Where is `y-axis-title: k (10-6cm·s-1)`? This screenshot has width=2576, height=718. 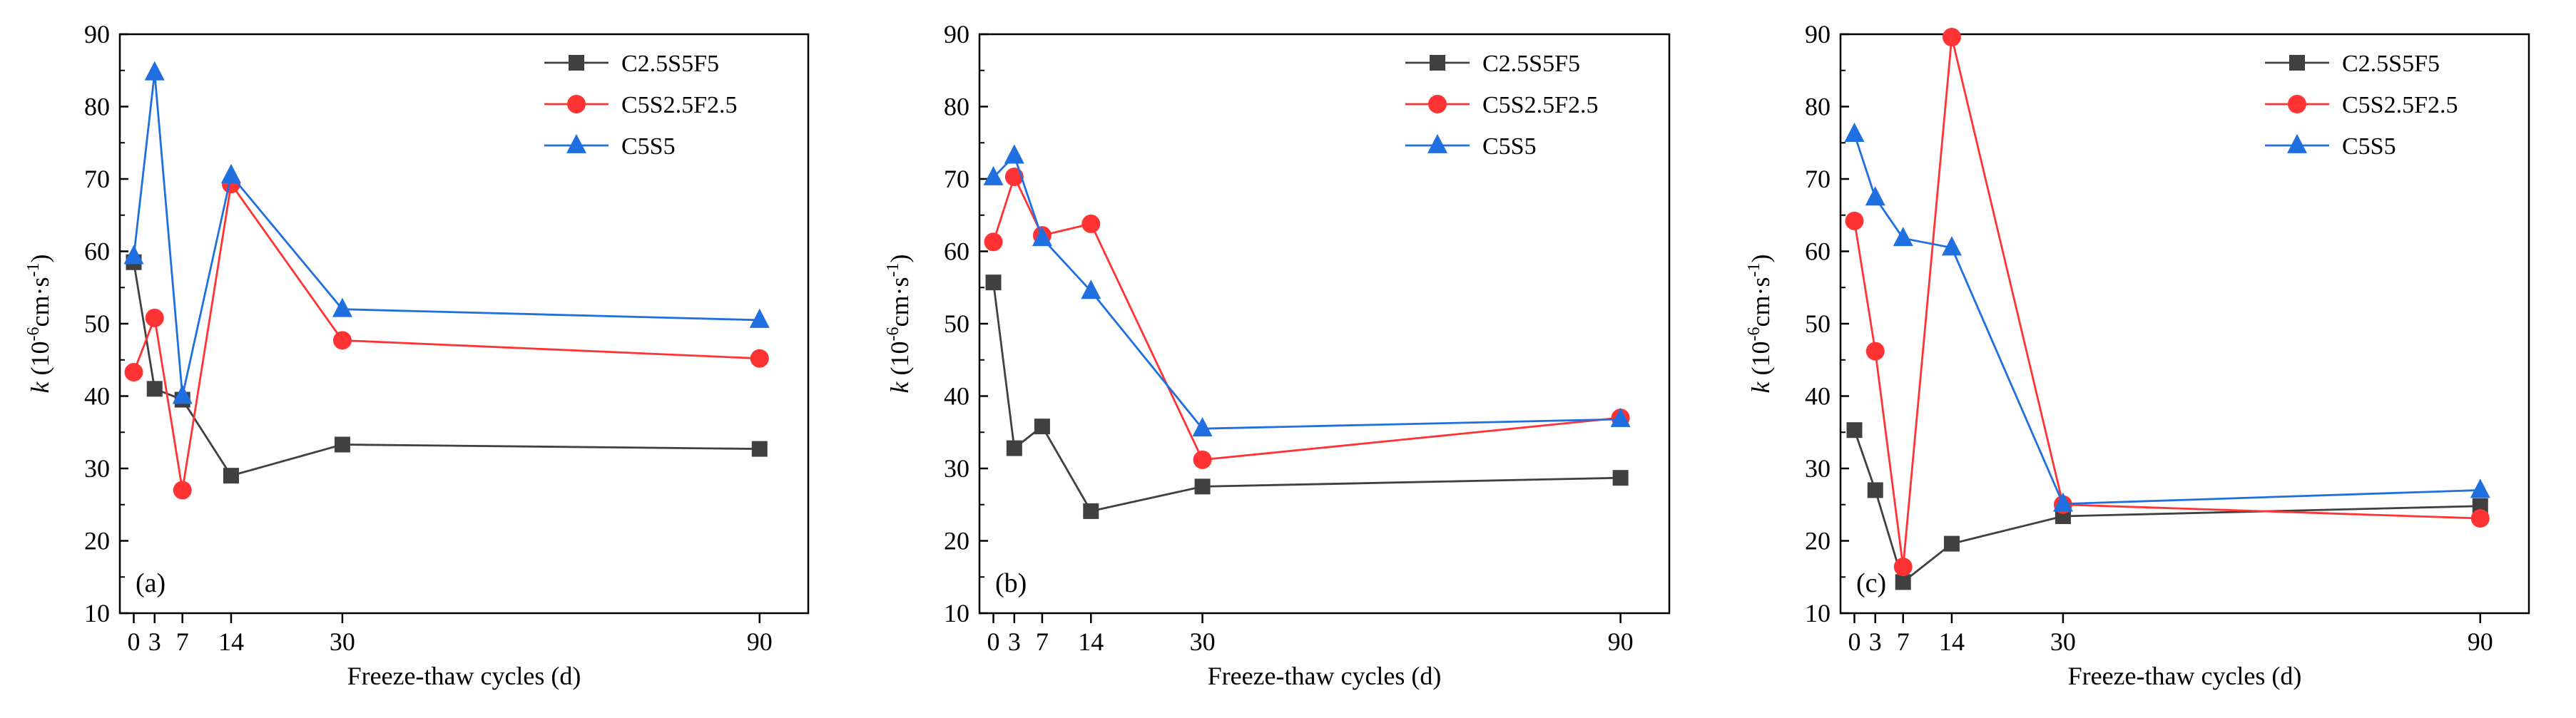
y-axis-title: k (10-6cm·s-1) is located at coordinates (39, 324).